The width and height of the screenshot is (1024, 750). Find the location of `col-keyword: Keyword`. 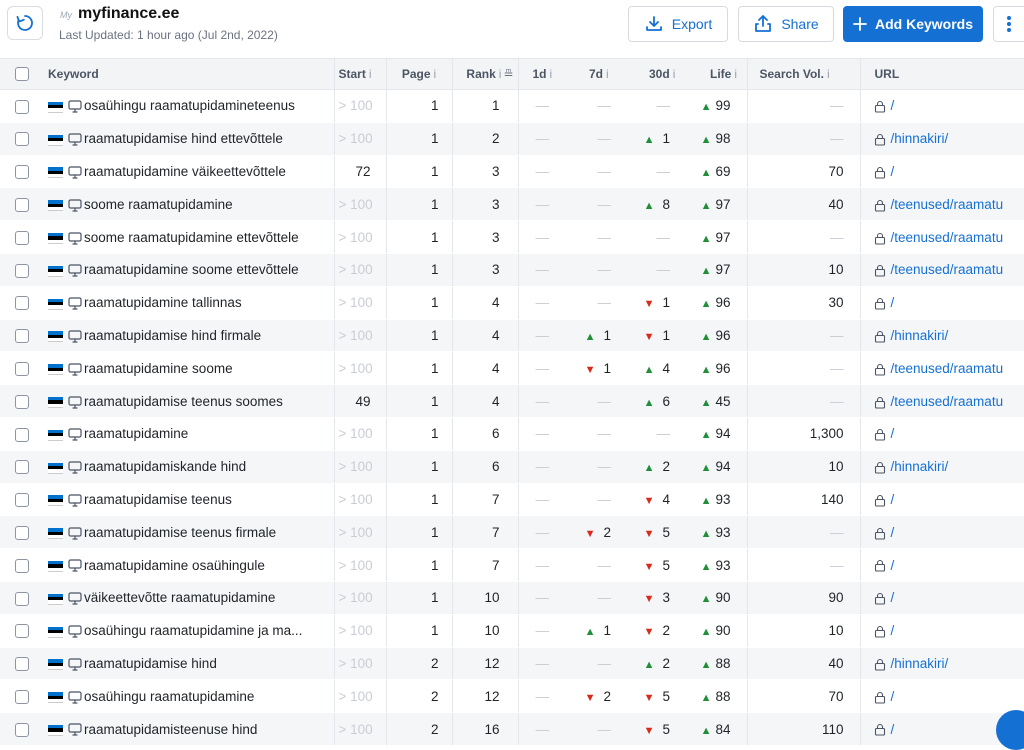

col-keyword: Keyword is located at coordinates (189, 74).